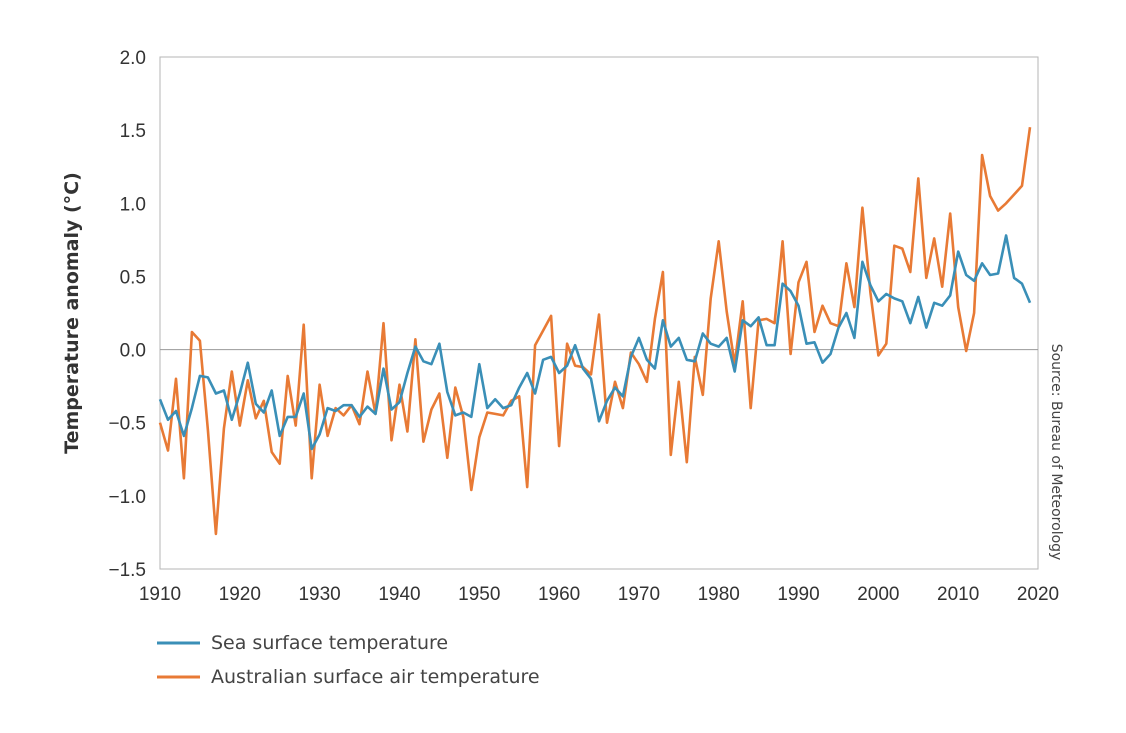  Describe the element at coordinates (375, 677) in the screenshot. I see `legend-label-air-temperature: Australian surface air temperature` at that location.